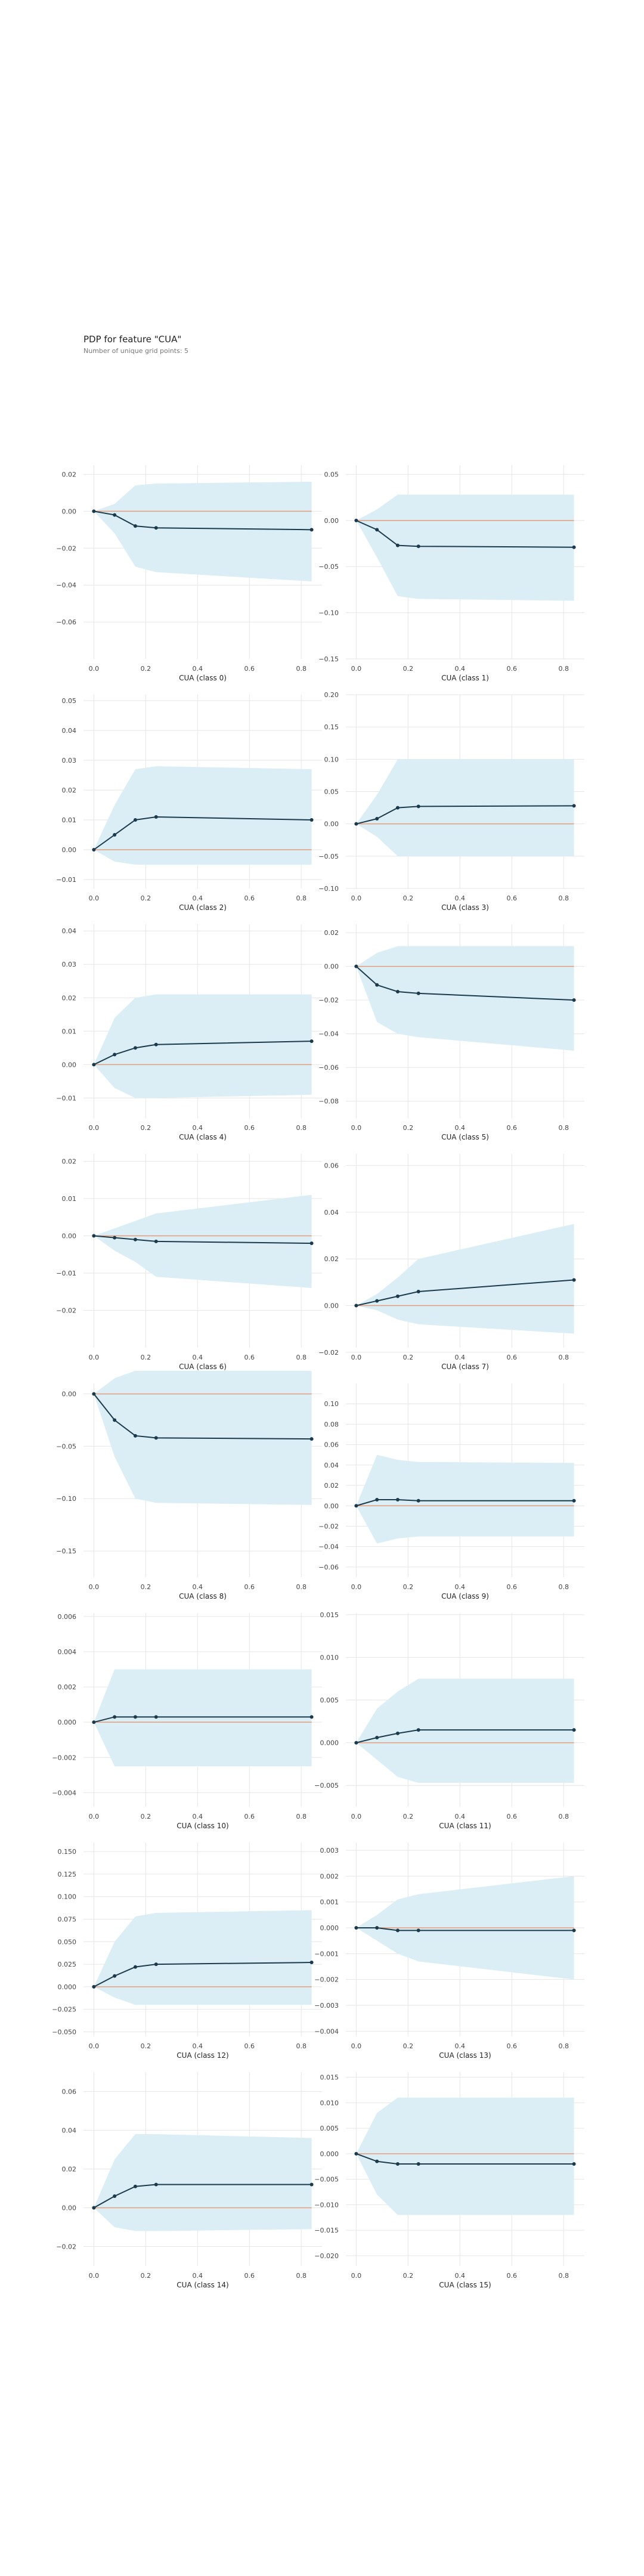 Image resolution: width=644 pixels, height=2576 pixels. What do you see at coordinates (132, 339) in the screenshot?
I see `page-title: PDP for feature "CUA"` at bounding box center [132, 339].